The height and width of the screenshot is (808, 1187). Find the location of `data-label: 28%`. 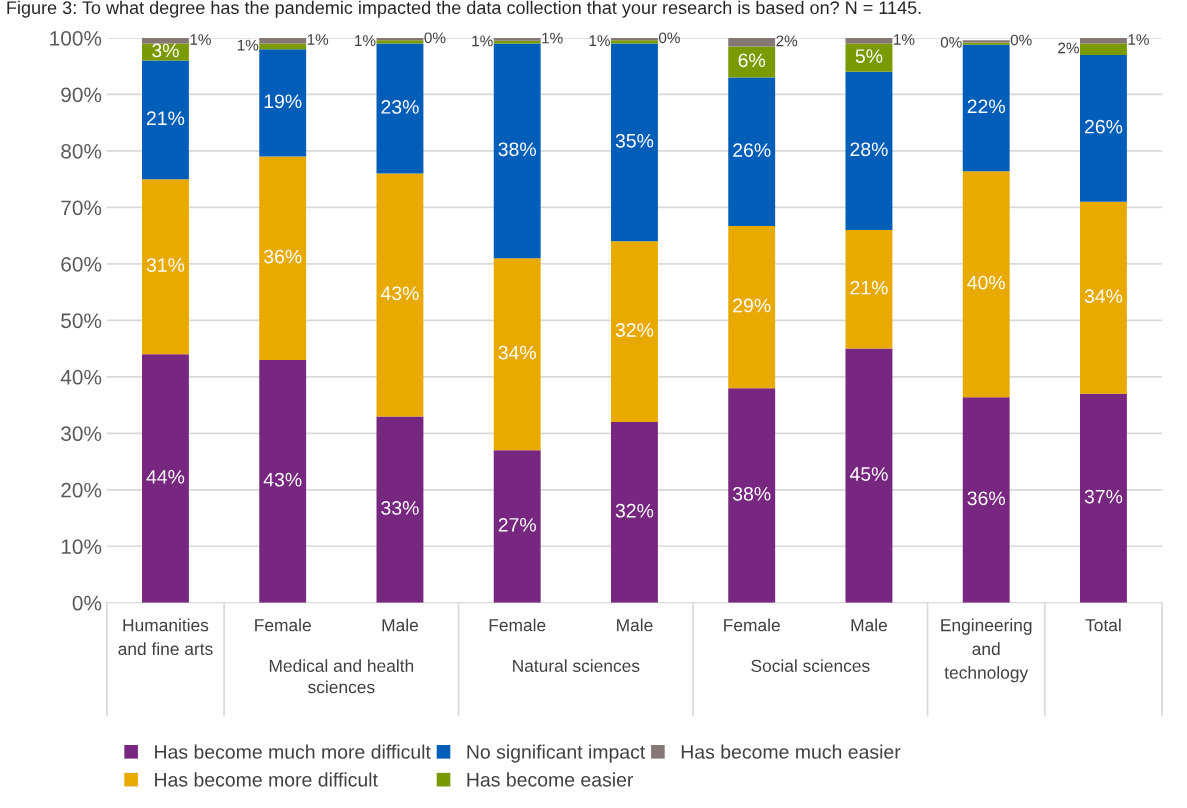

data-label: 28% is located at coordinates (869, 149).